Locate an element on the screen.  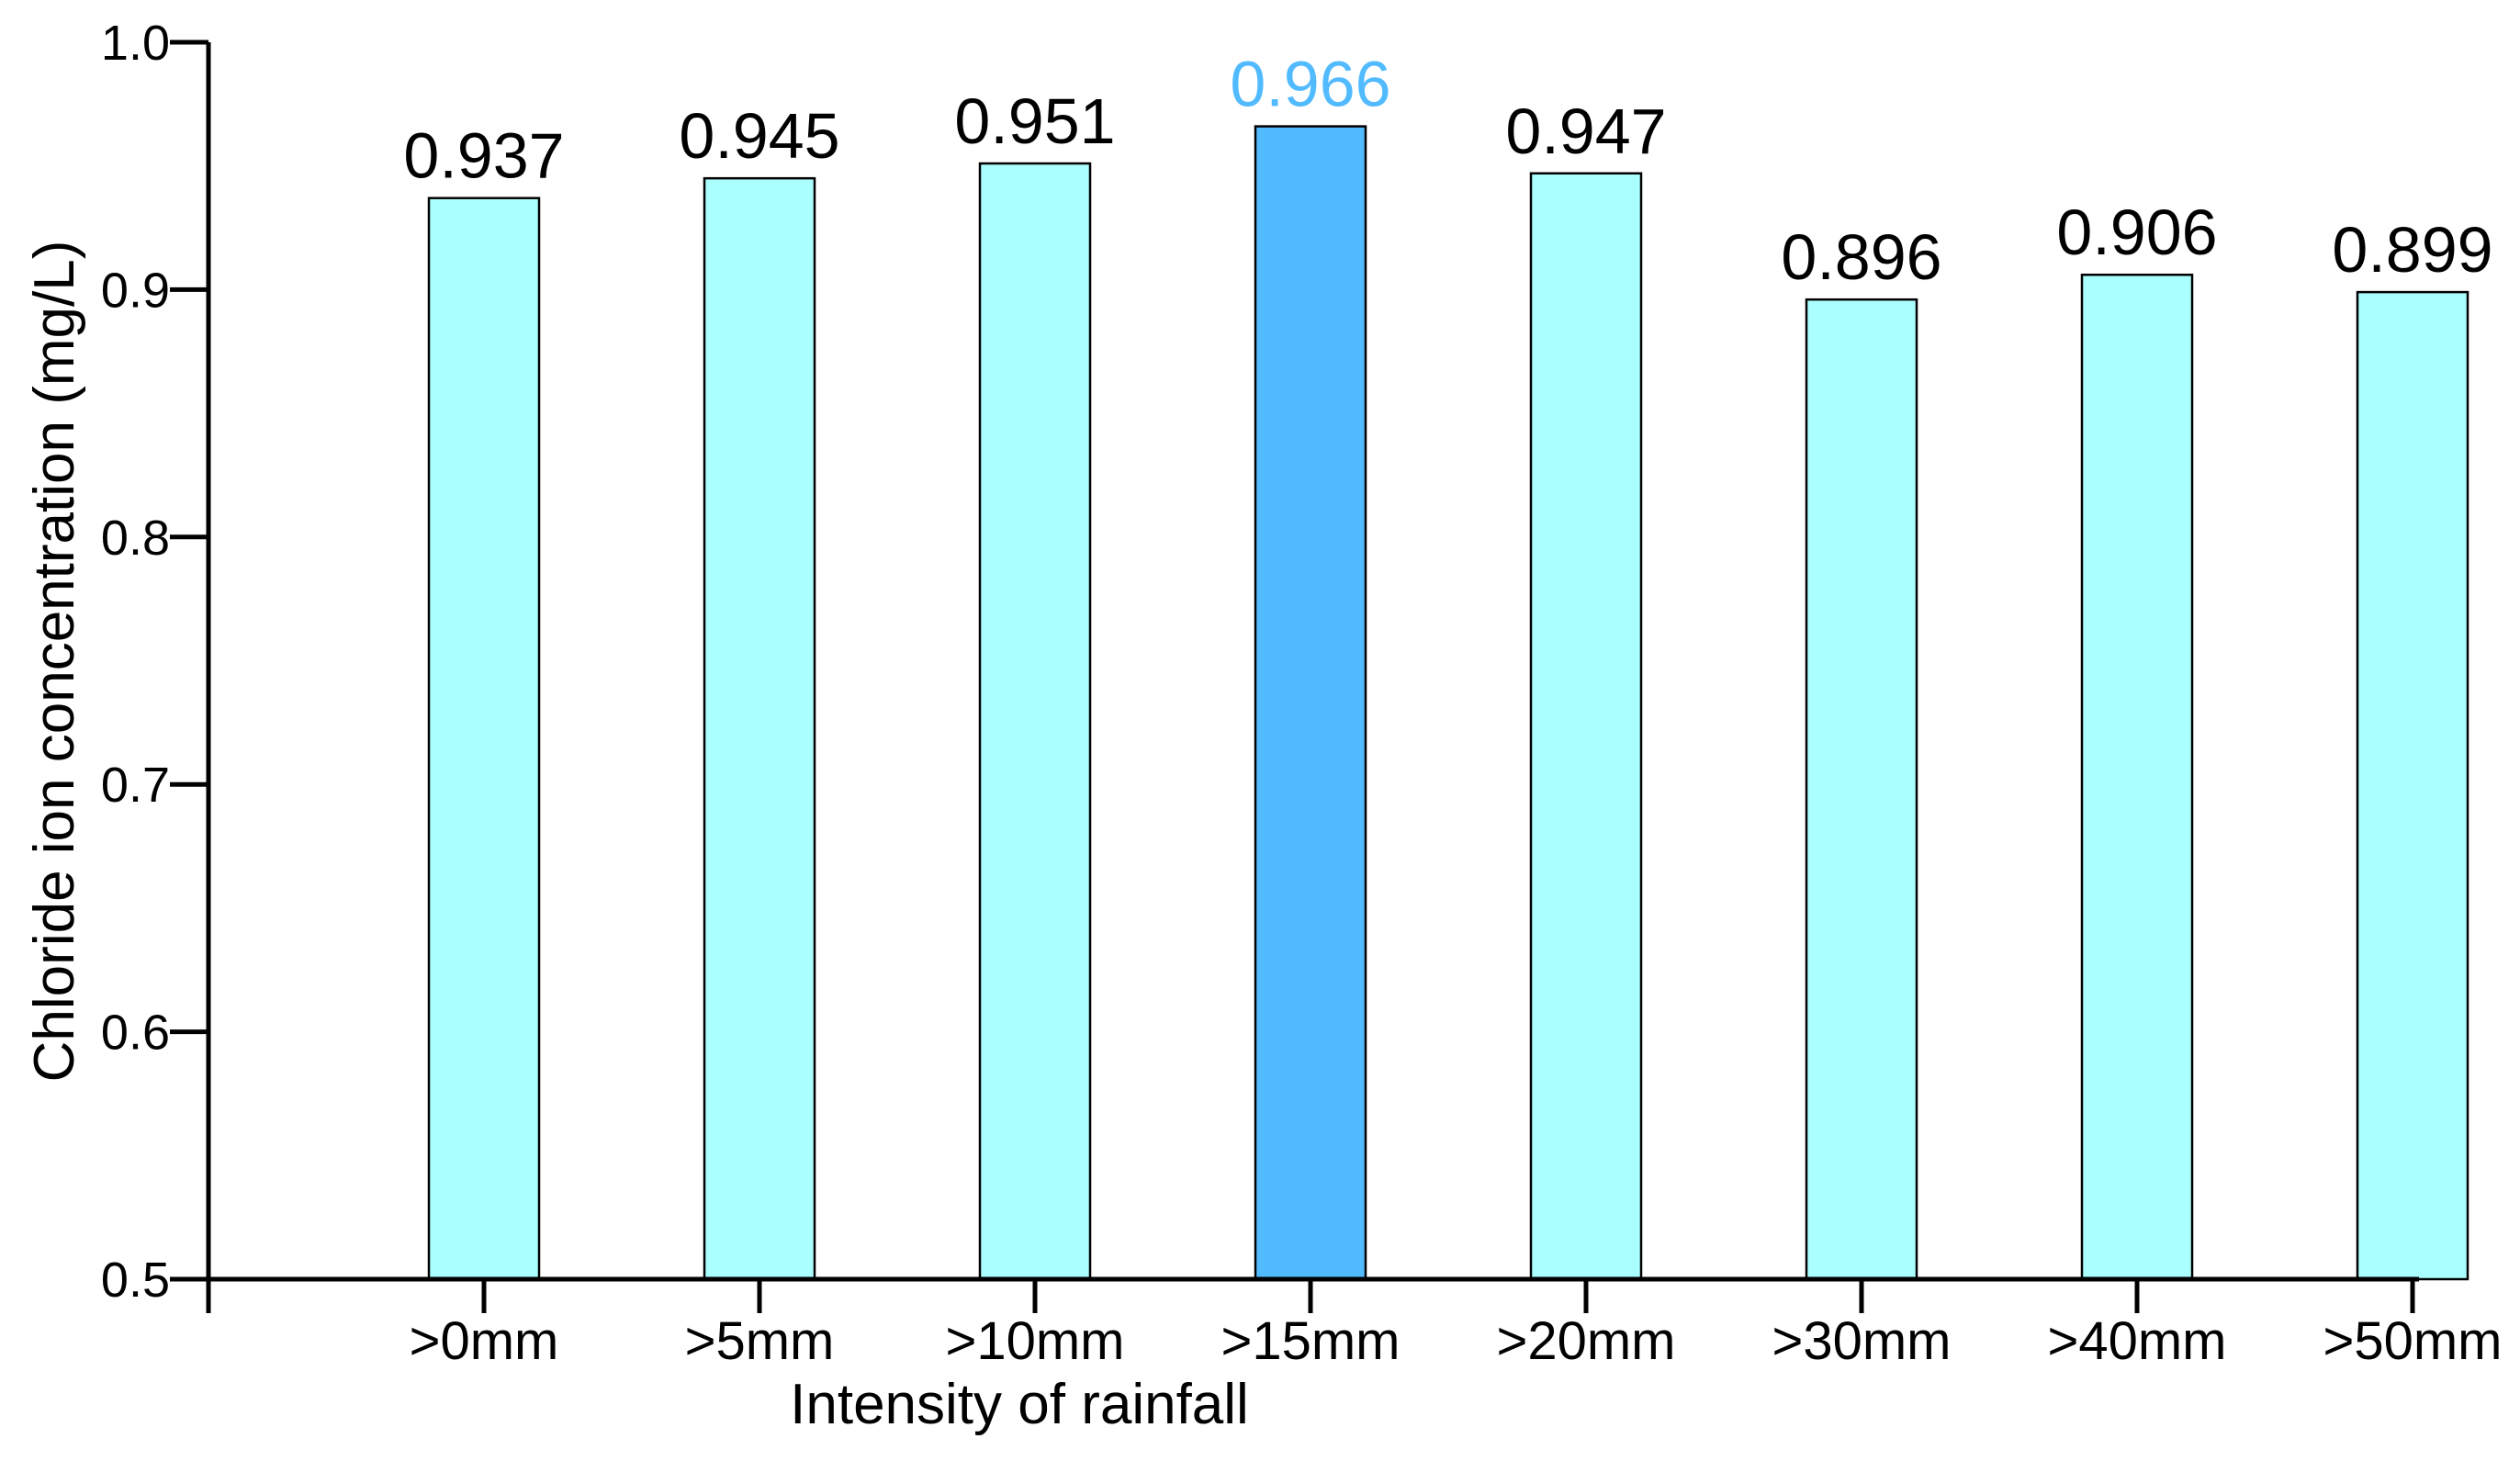
y-tick-label: 0.5 is located at coordinates (135, 1280).